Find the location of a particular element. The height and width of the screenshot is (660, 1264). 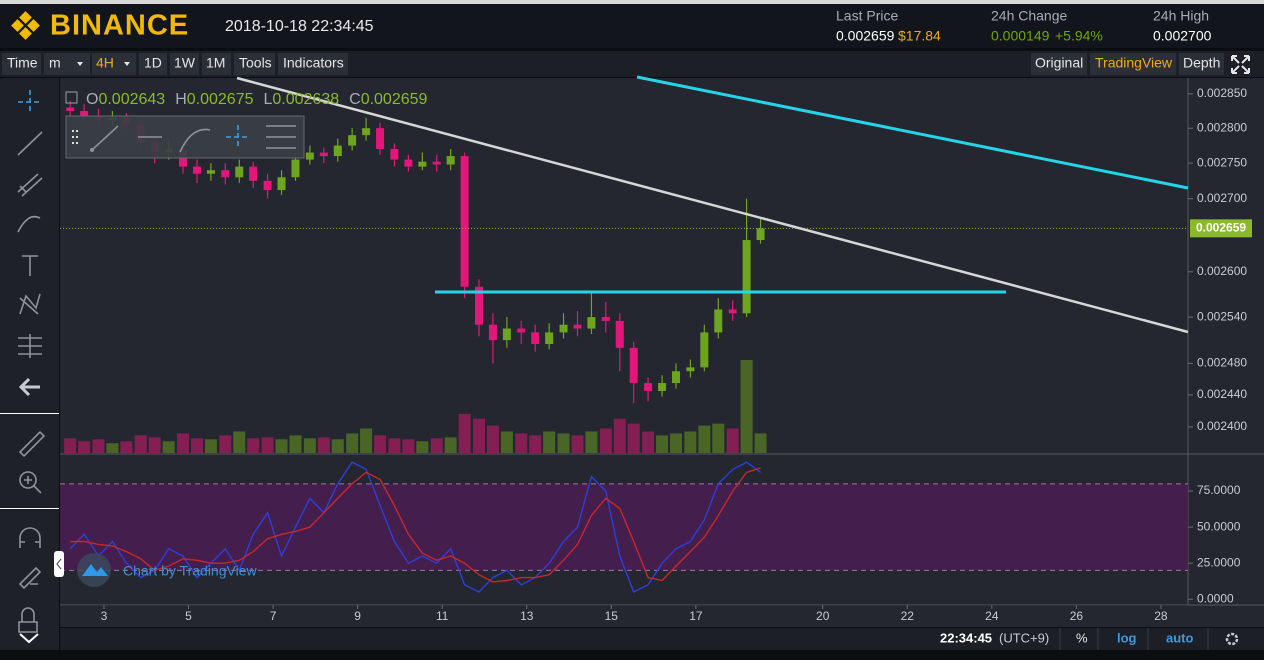

legend-value: 0.002638 is located at coordinates (305, 99).